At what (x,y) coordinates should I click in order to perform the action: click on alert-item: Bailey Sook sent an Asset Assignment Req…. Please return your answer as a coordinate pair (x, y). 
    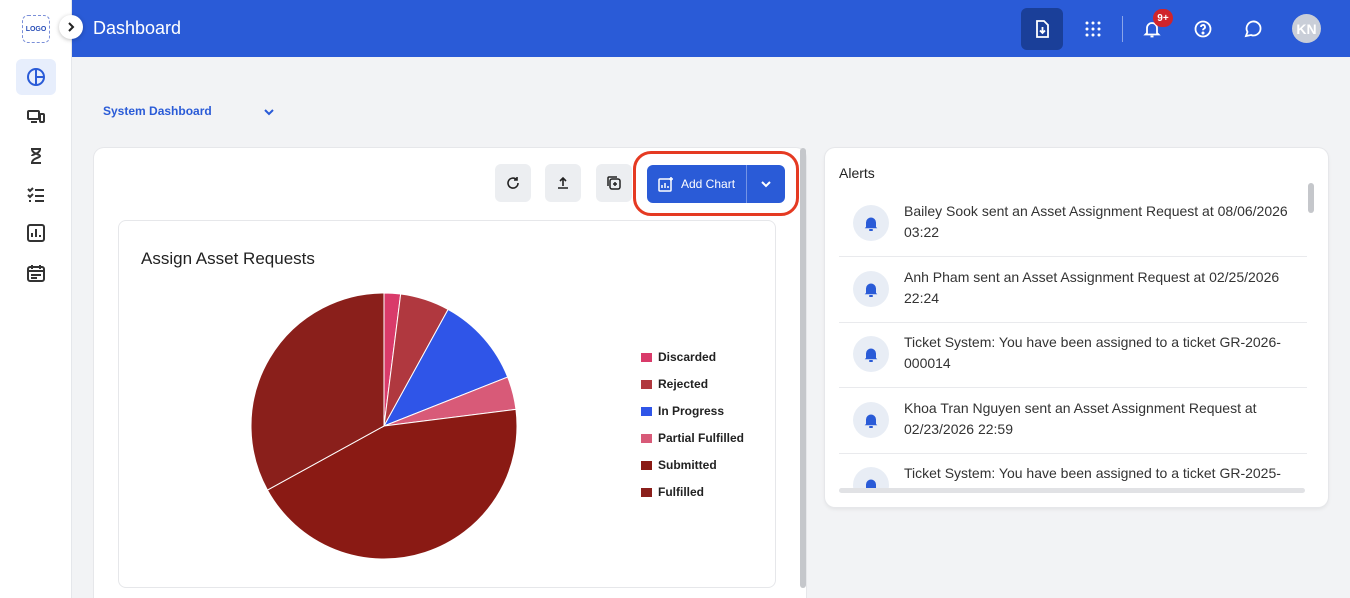
    Looking at the image, I should click on (1073, 224).